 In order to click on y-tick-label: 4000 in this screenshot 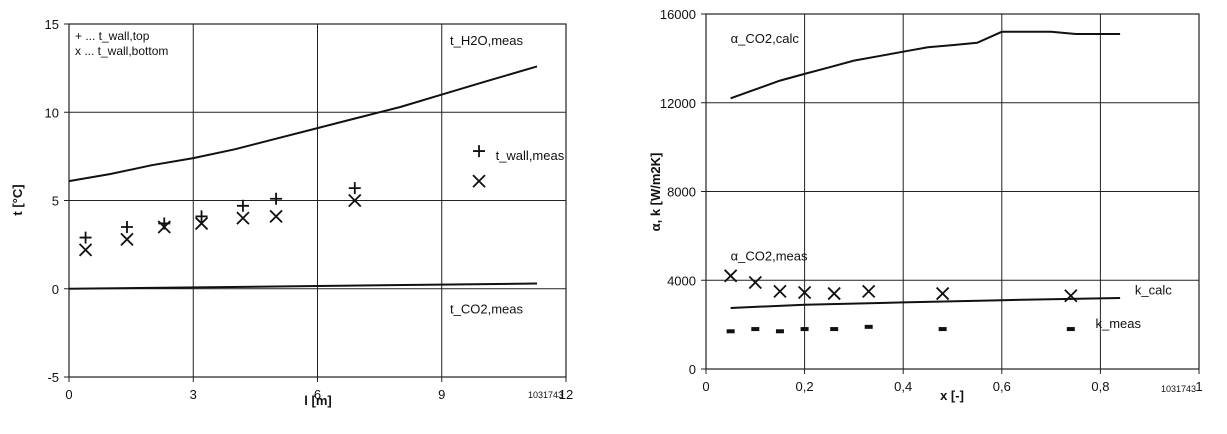, I will do `click(681, 280)`.